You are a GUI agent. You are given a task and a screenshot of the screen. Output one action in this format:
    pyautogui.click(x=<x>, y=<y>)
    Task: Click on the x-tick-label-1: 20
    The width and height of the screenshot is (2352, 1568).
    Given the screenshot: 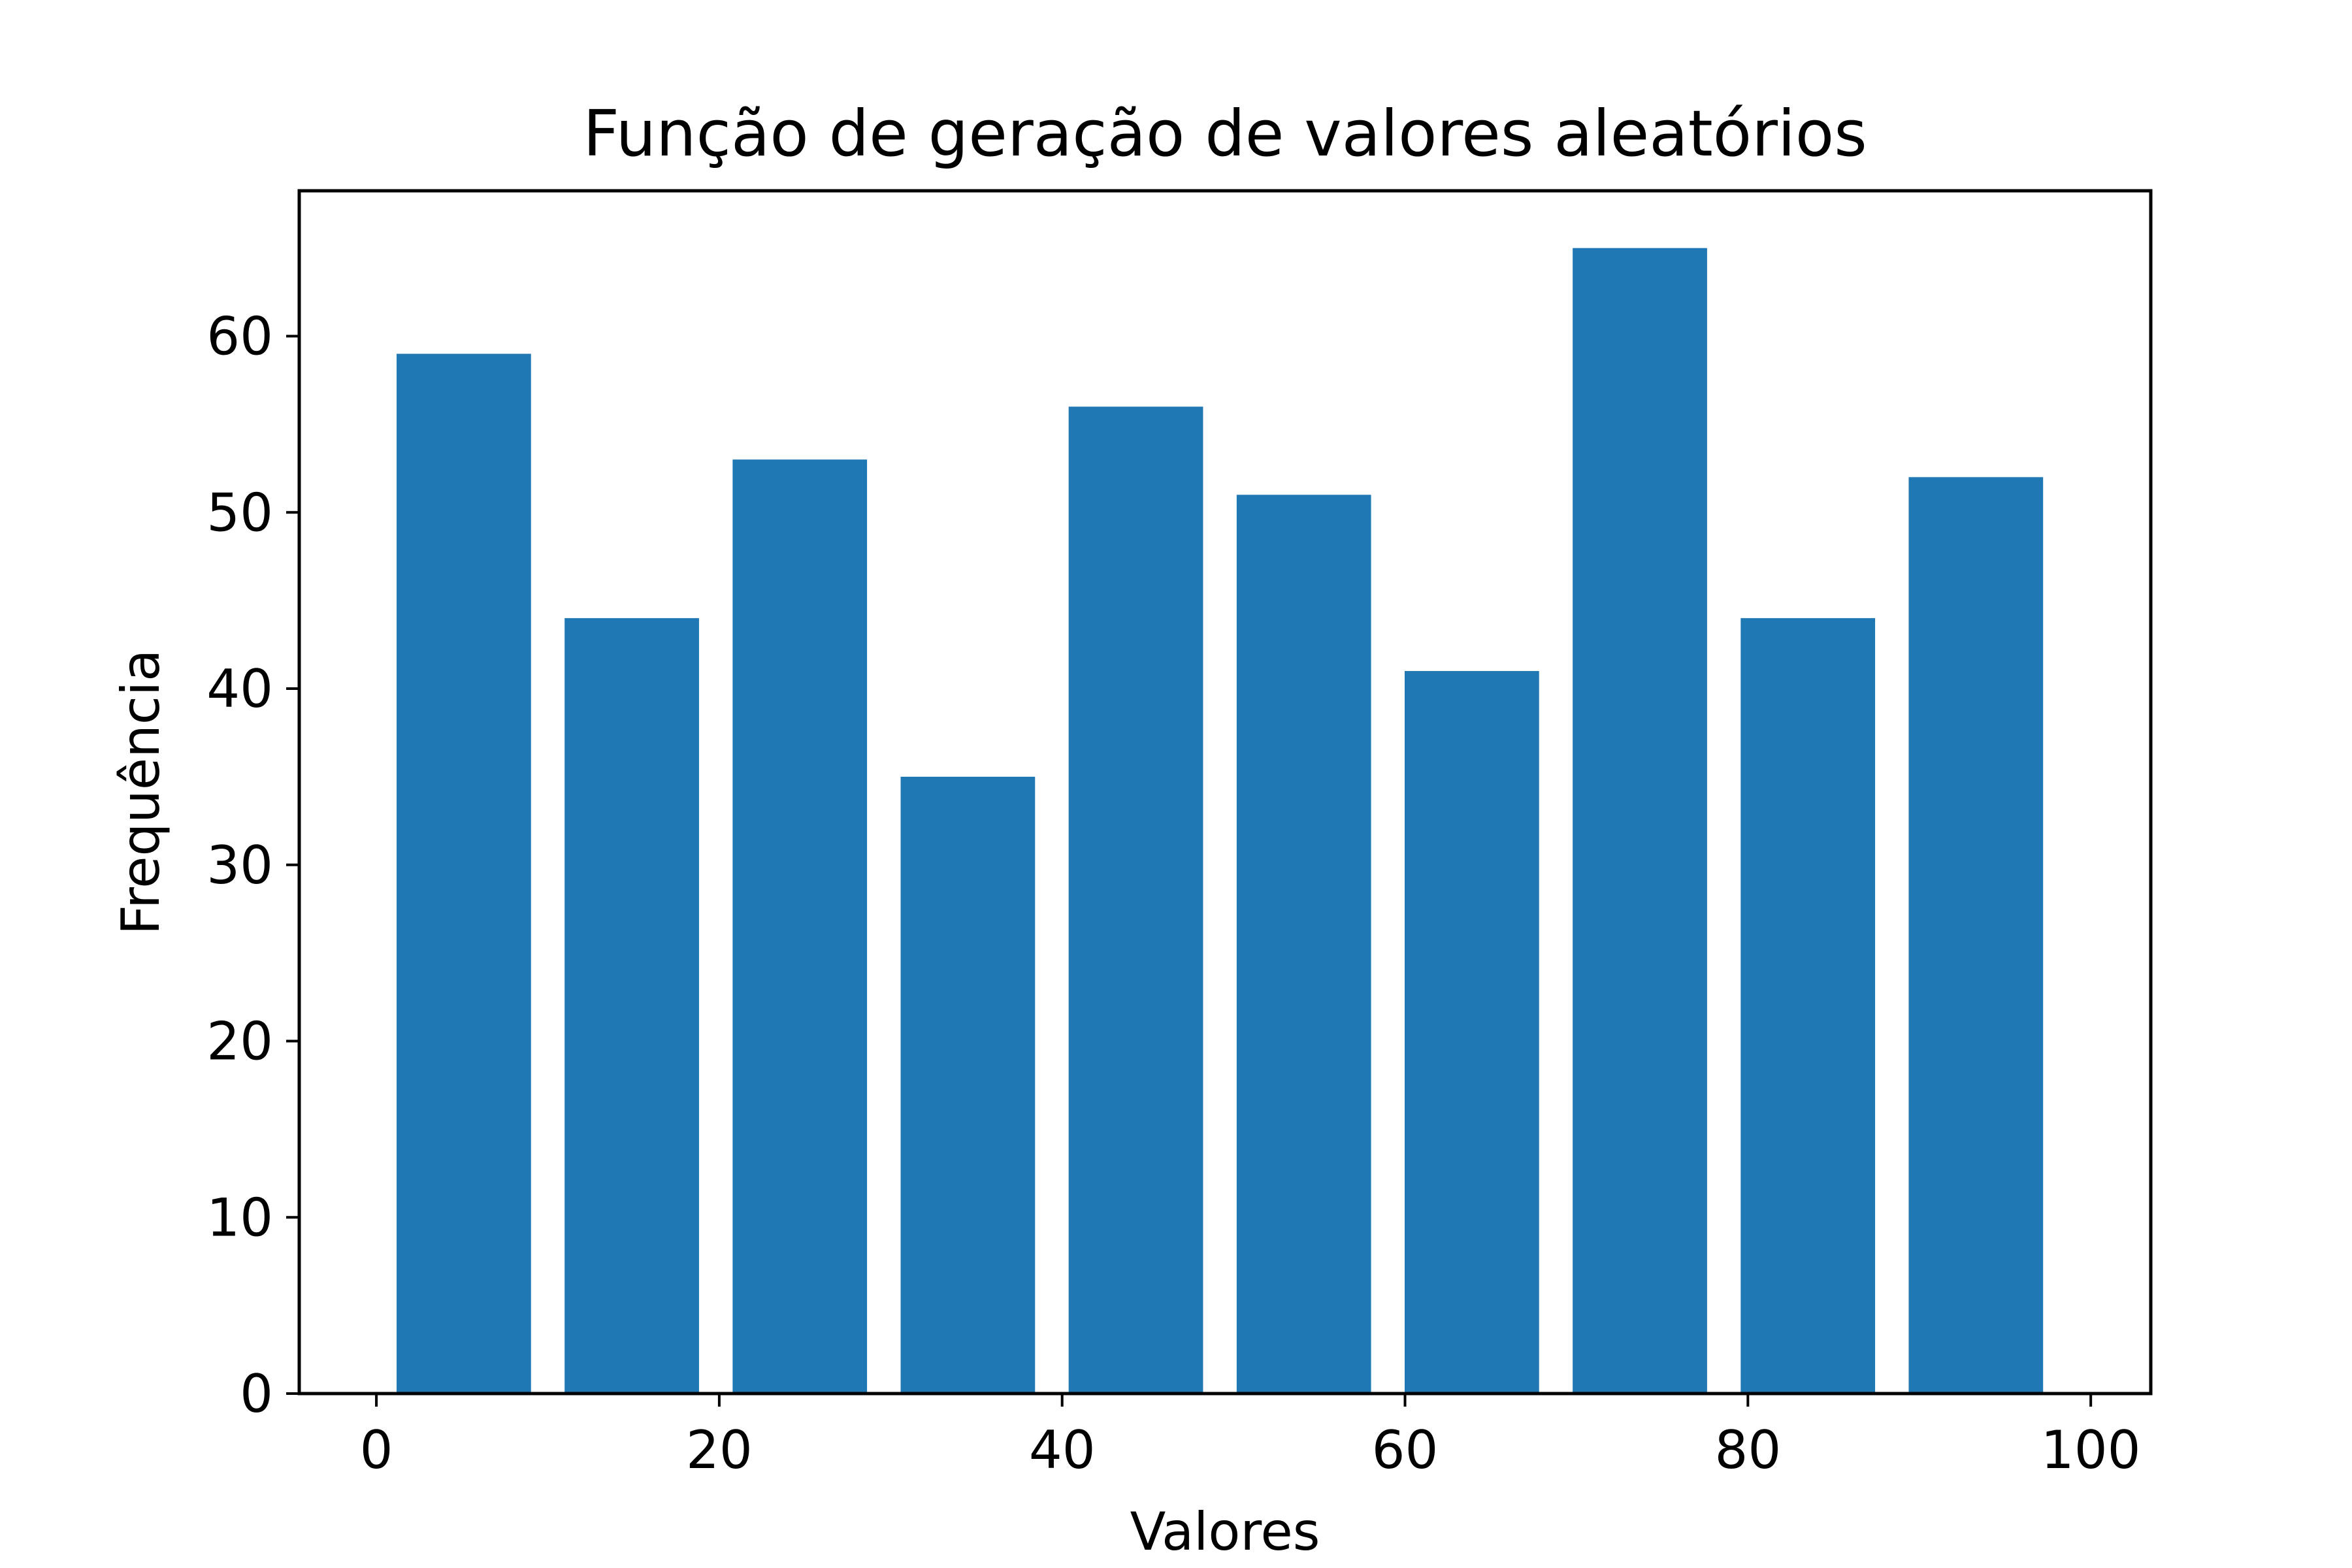 What is the action you would take?
    pyautogui.click(x=719, y=1450)
    